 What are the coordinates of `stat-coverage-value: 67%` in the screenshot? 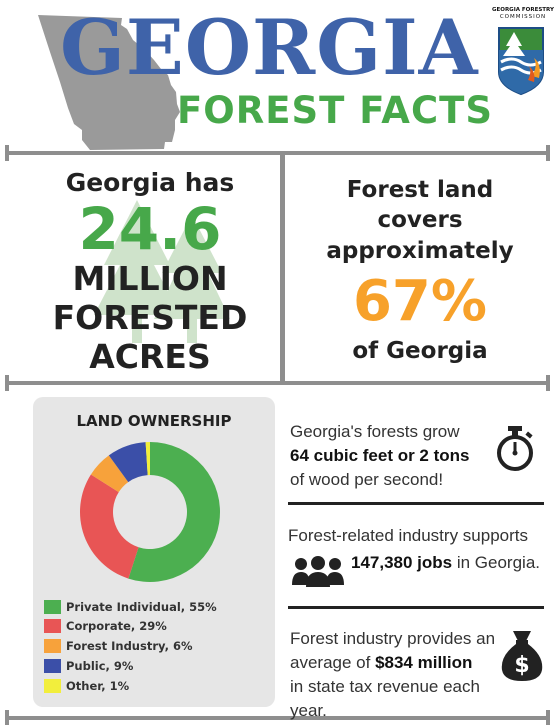 It's located at (420, 301).